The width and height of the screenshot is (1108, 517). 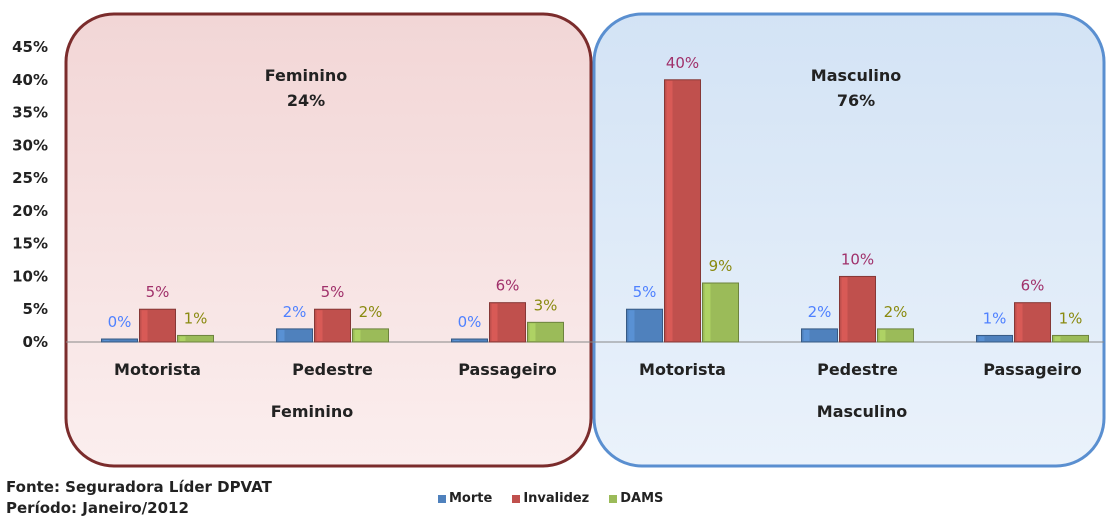 What do you see at coordinates (139, 487) in the screenshot?
I see `source-label: Fonte: Seguradora Líder DPVAT` at bounding box center [139, 487].